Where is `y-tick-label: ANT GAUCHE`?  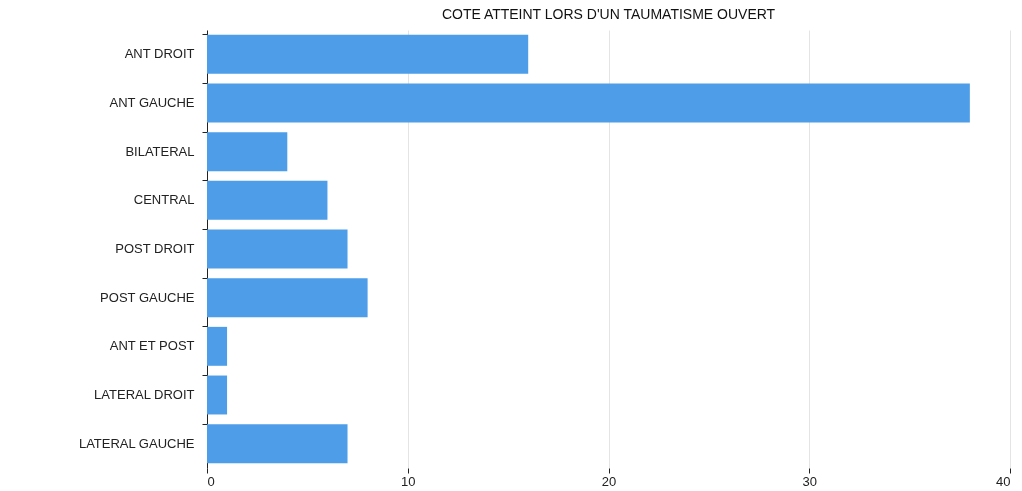
y-tick-label: ANT GAUCHE is located at coordinates (152, 102).